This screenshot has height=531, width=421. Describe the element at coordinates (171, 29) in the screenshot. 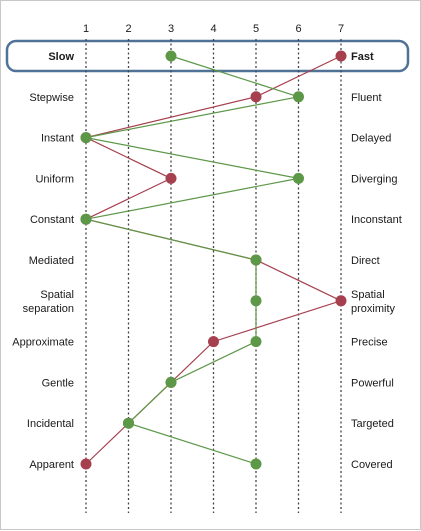

I see `x-tick-label: 3` at that location.